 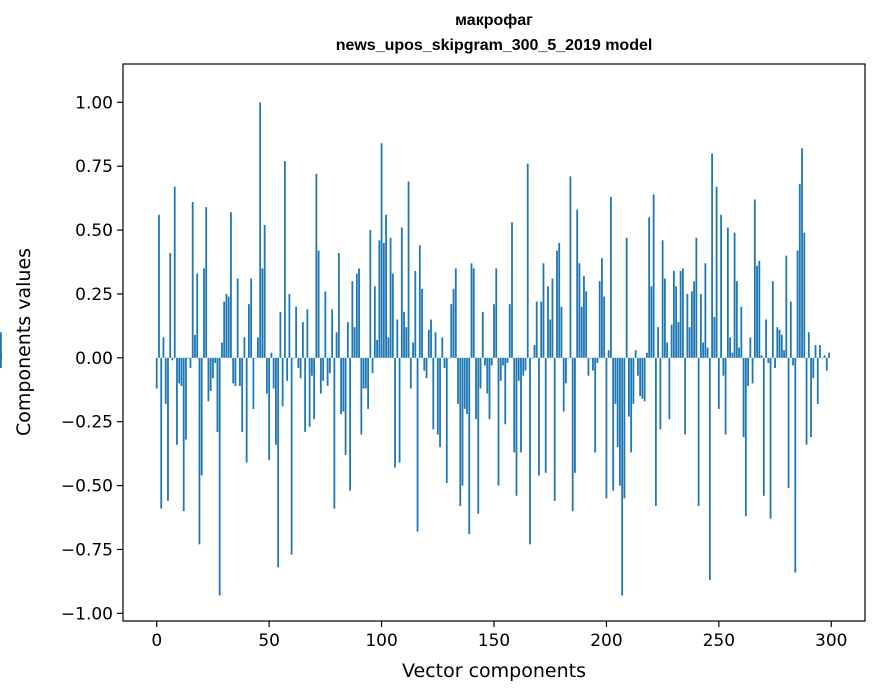 What do you see at coordinates (381, 641) in the screenshot?
I see `x-tick-label: 100` at bounding box center [381, 641].